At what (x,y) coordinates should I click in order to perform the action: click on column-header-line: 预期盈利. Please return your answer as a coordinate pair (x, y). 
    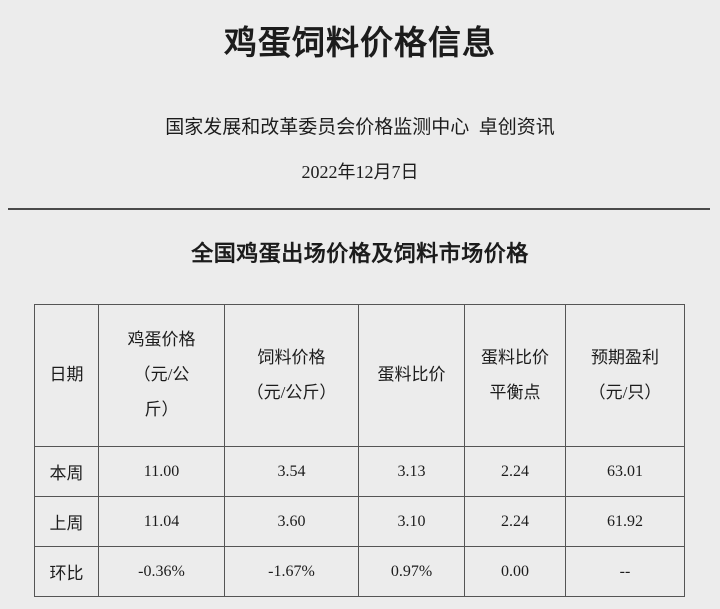
    Looking at the image, I should click on (625, 357).